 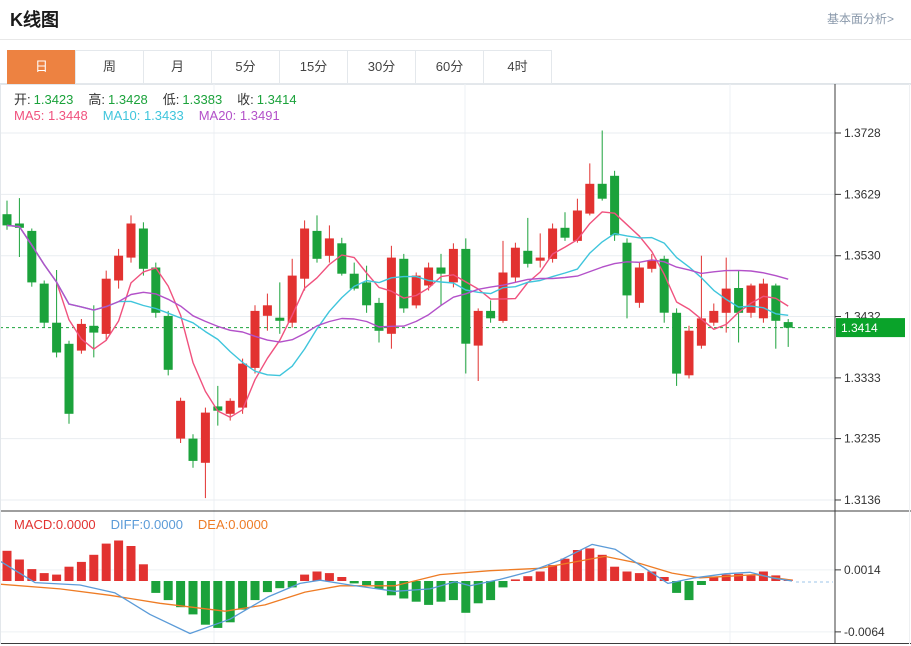 I want to click on macd-histogram, so click(x=397, y=584).